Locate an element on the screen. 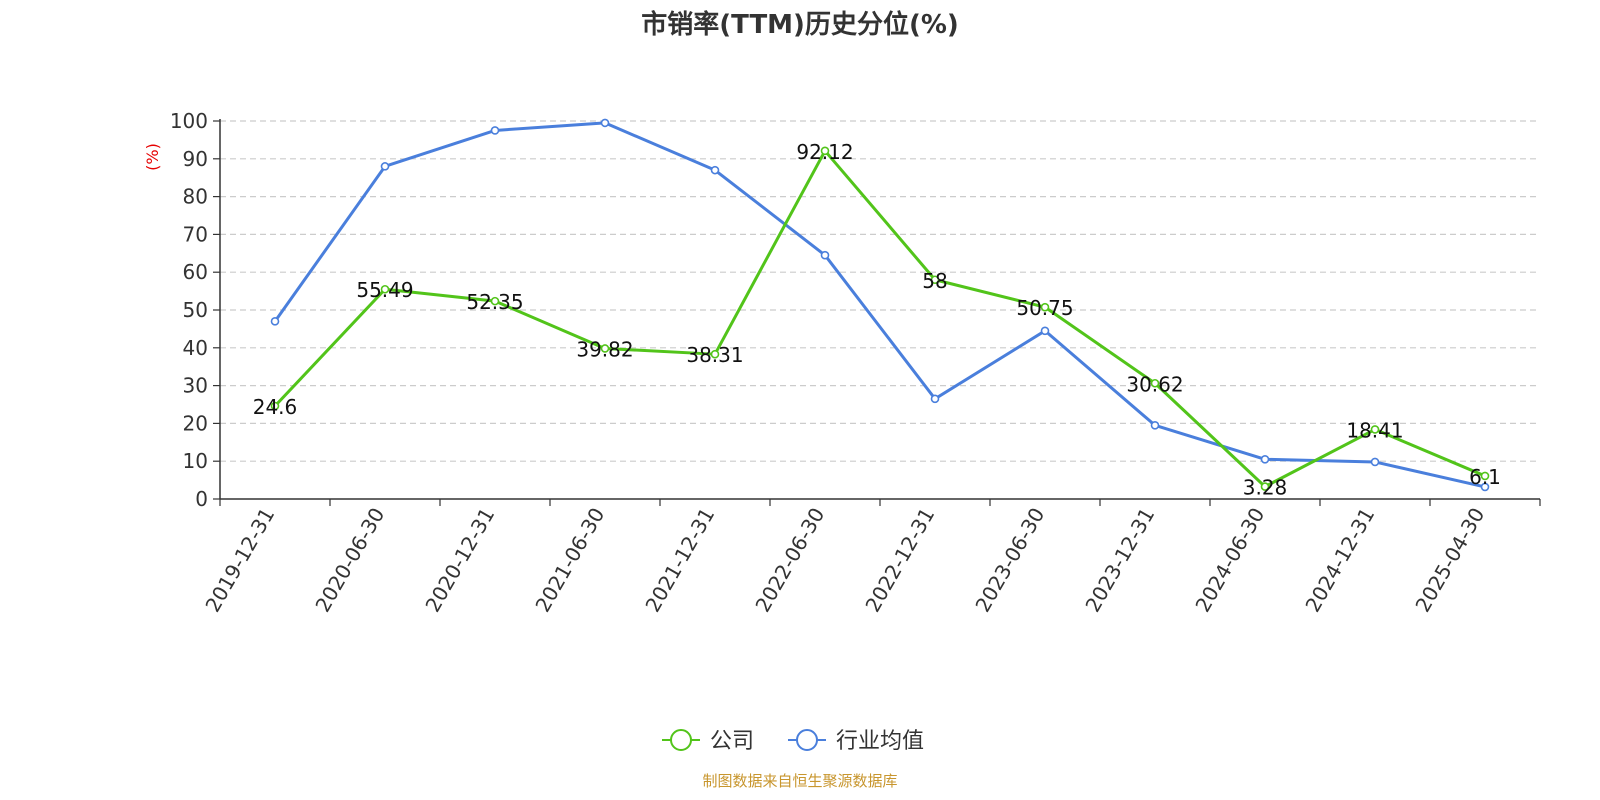  data-label: 50.75 is located at coordinates (1044, 308).